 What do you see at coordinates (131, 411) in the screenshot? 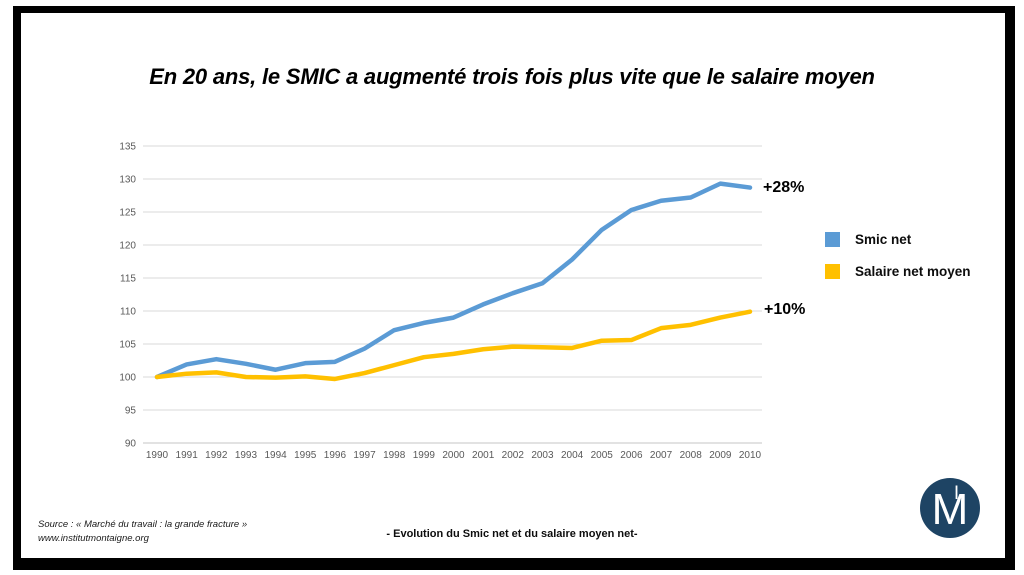
I see `y-tick-label: 95` at bounding box center [131, 411].